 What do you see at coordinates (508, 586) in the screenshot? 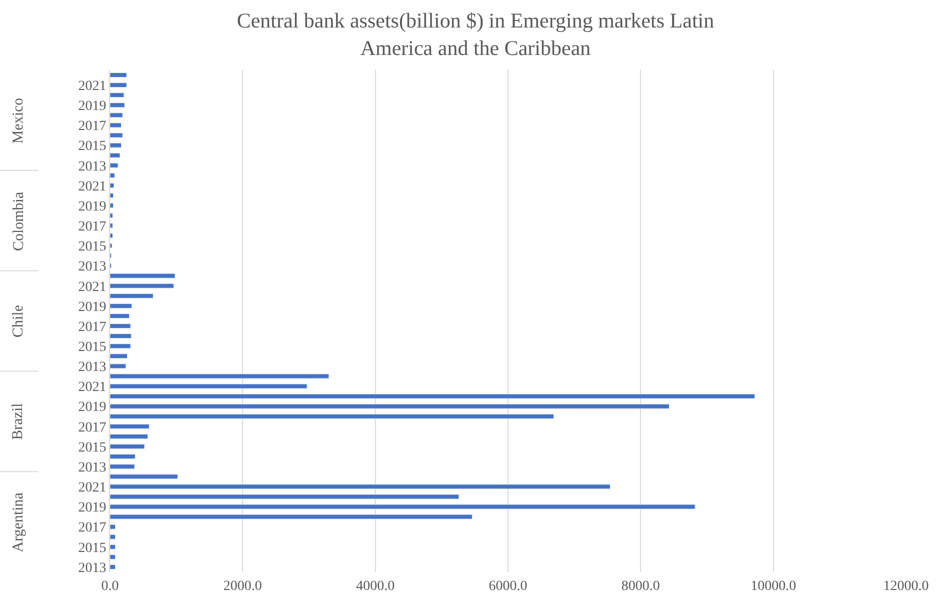
I see `x-tick-label: 6000.0` at bounding box center [508, 586].